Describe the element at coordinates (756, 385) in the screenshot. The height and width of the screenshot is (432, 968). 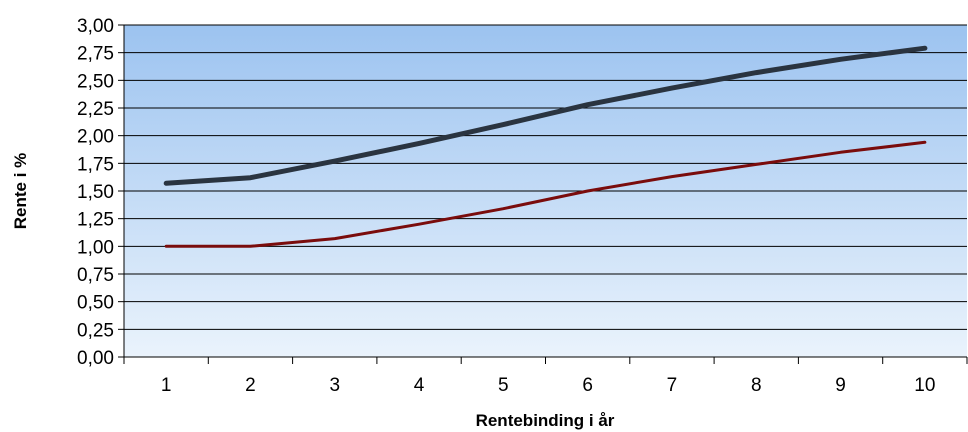
I see `x-tick-label: 8` at that location.